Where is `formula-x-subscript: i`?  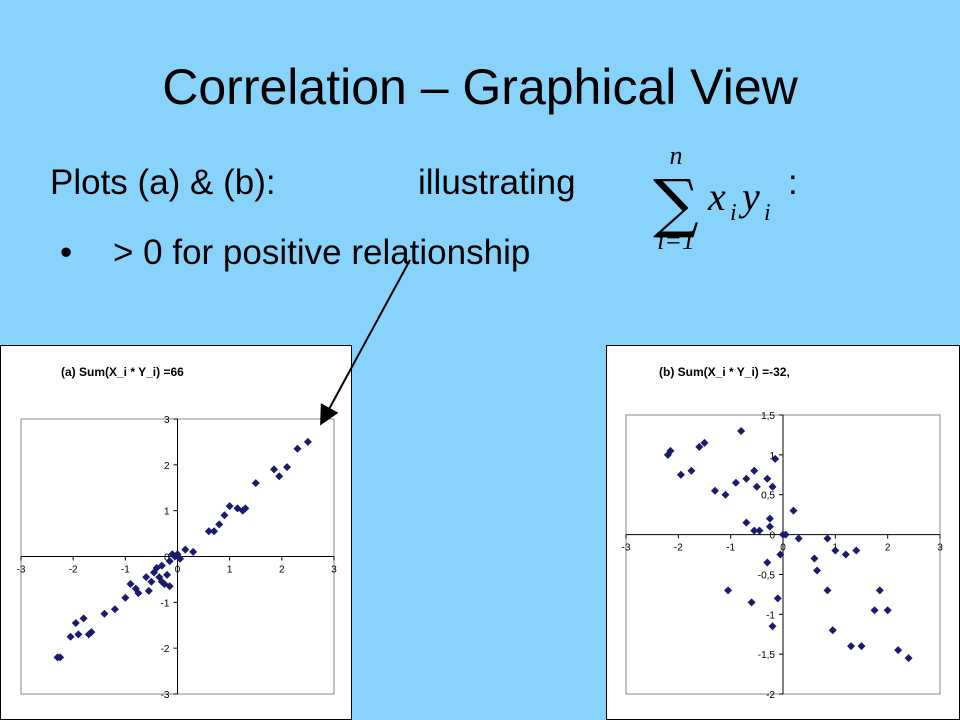
formula-x-subscript: i is located at coordinates (733, 213).